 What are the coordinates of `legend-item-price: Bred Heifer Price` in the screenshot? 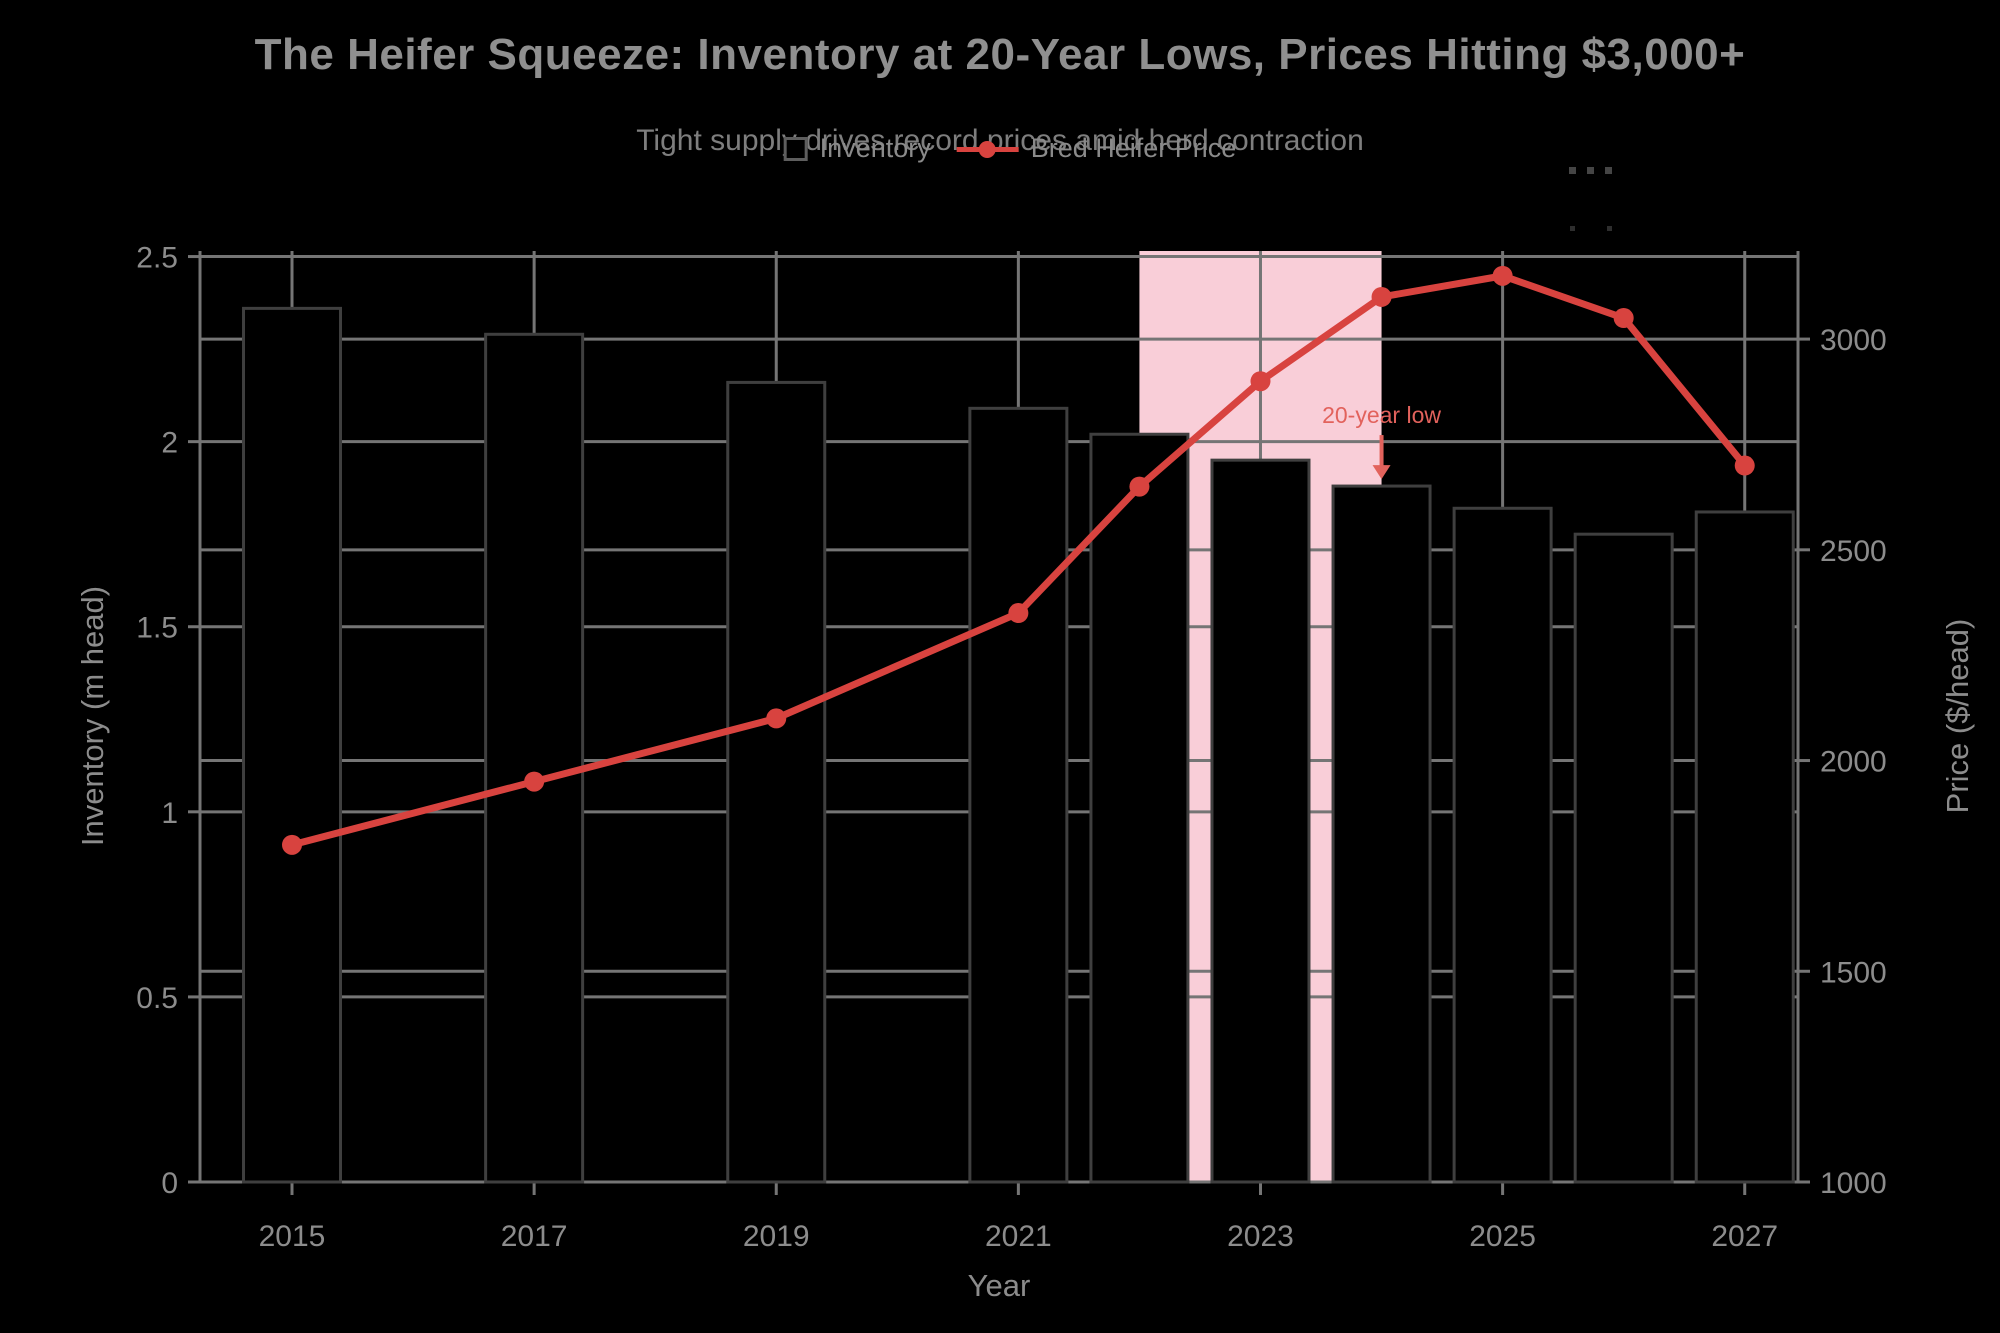 It's located at (1096, 148).